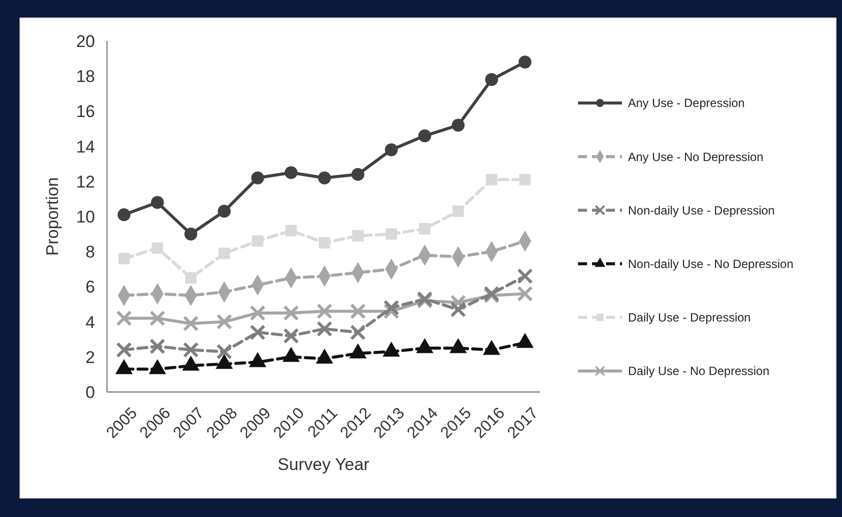  What do you see at coordinates (85, 216) in the screenshot?
I see `y-tick-label: 10` at bounding box center [85, 216].